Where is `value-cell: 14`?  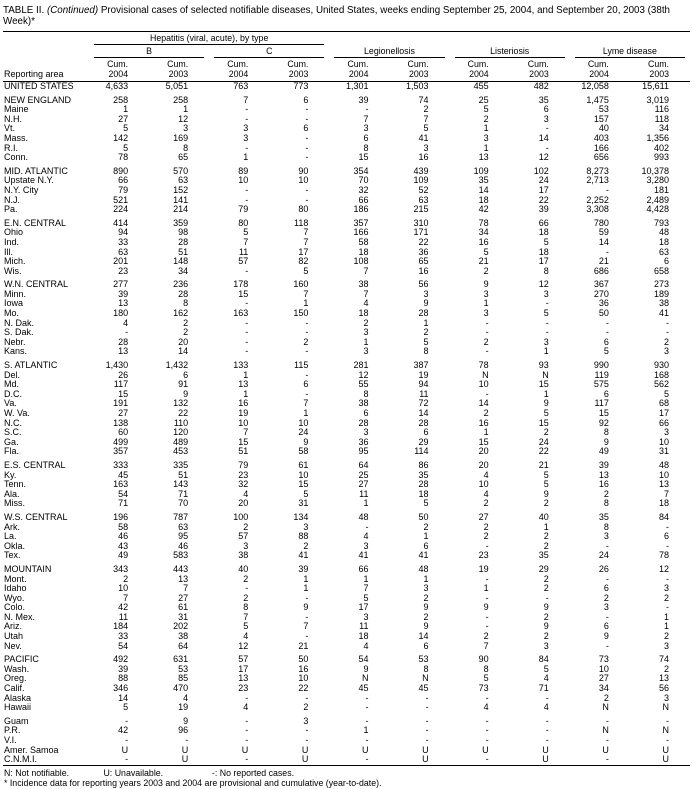
value-cell: 14 is located at coordinates (423, 637).